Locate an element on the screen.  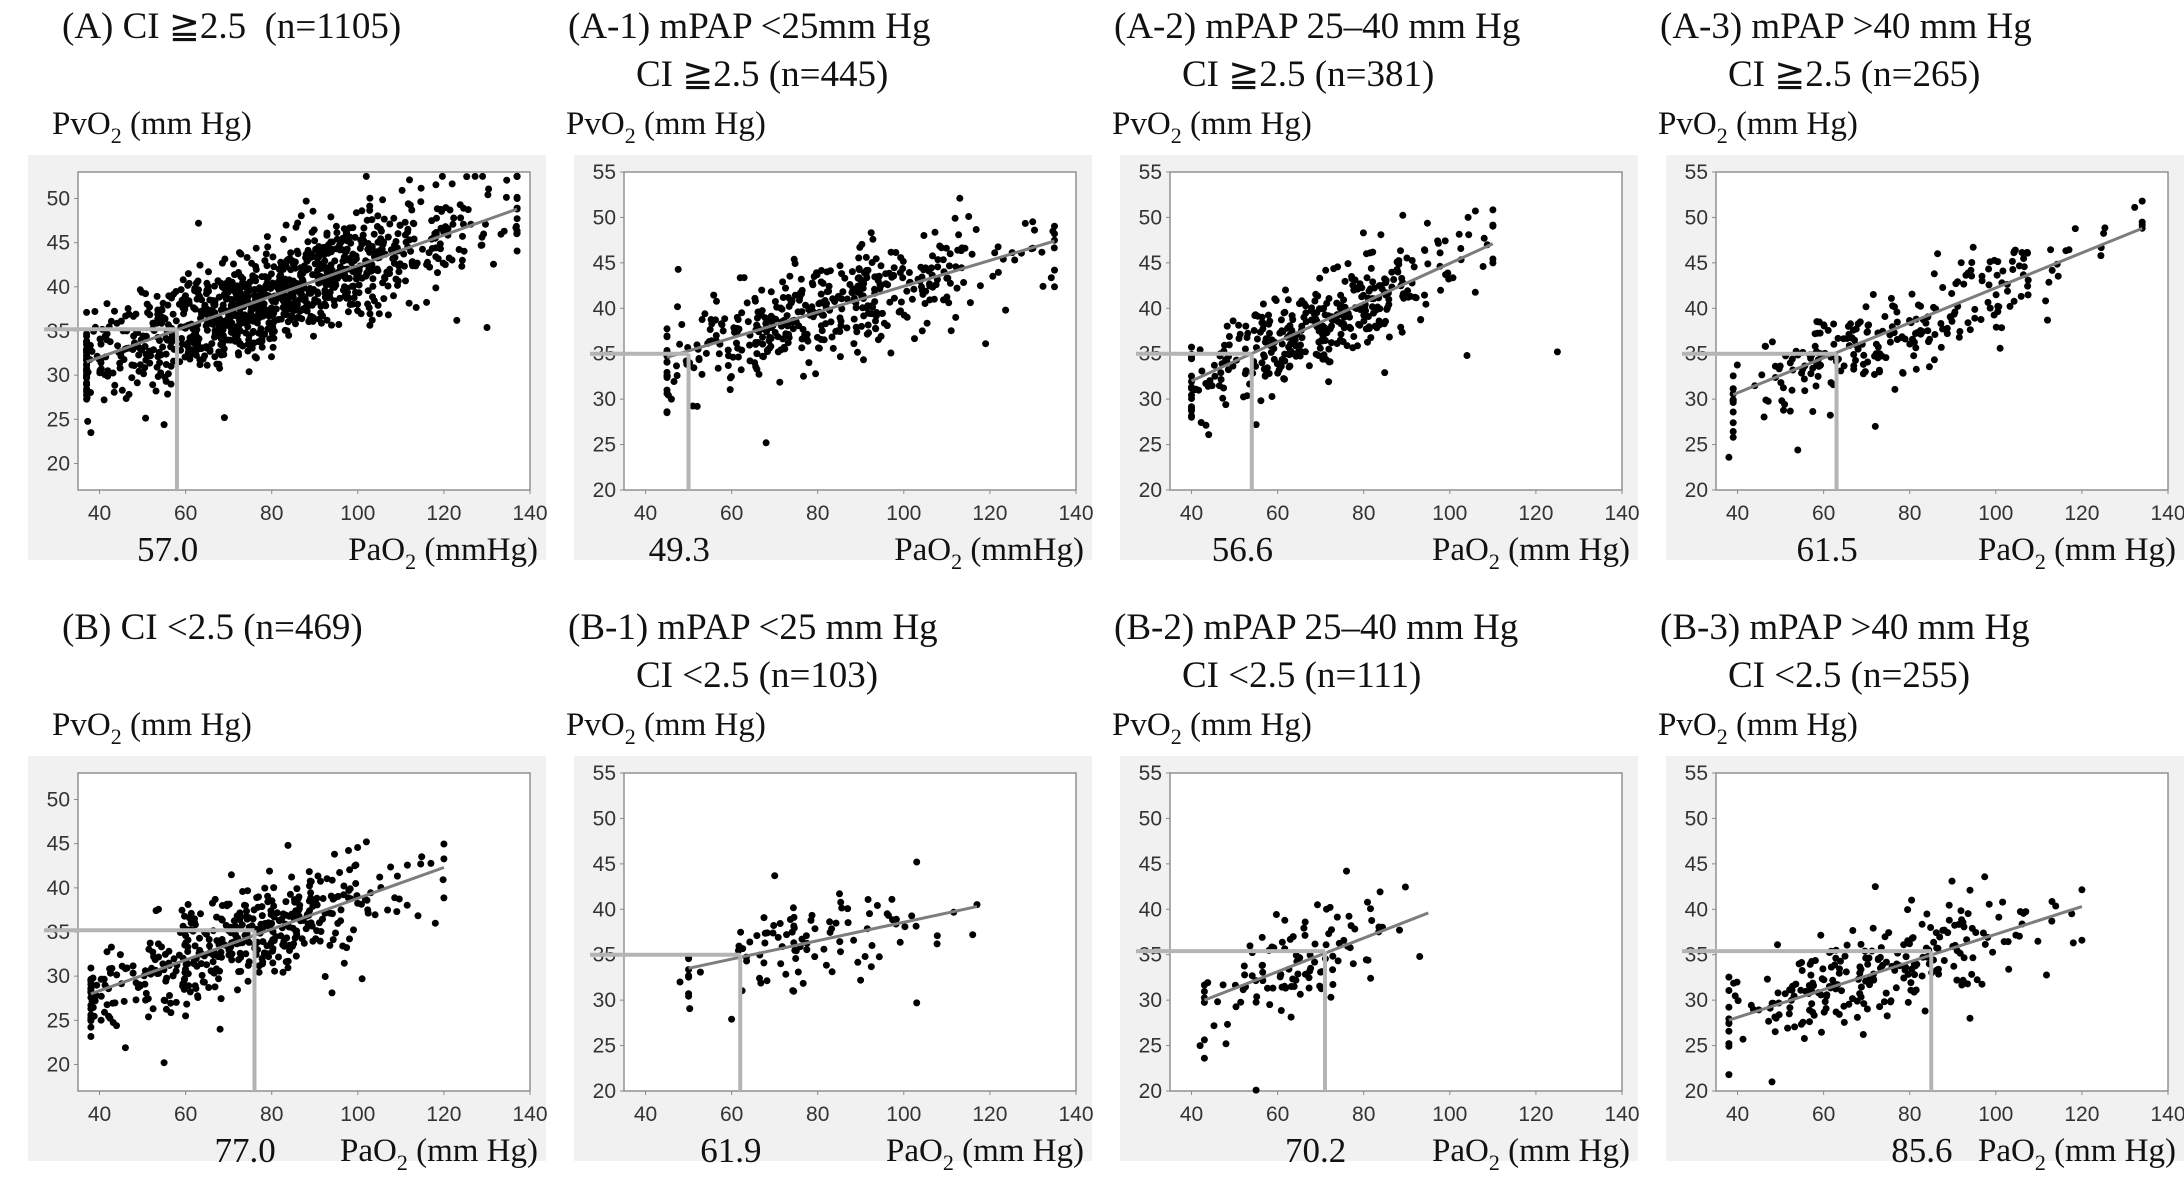
x-axis-label: PaO2 (mmHg) is located at coordinates (989, 553).